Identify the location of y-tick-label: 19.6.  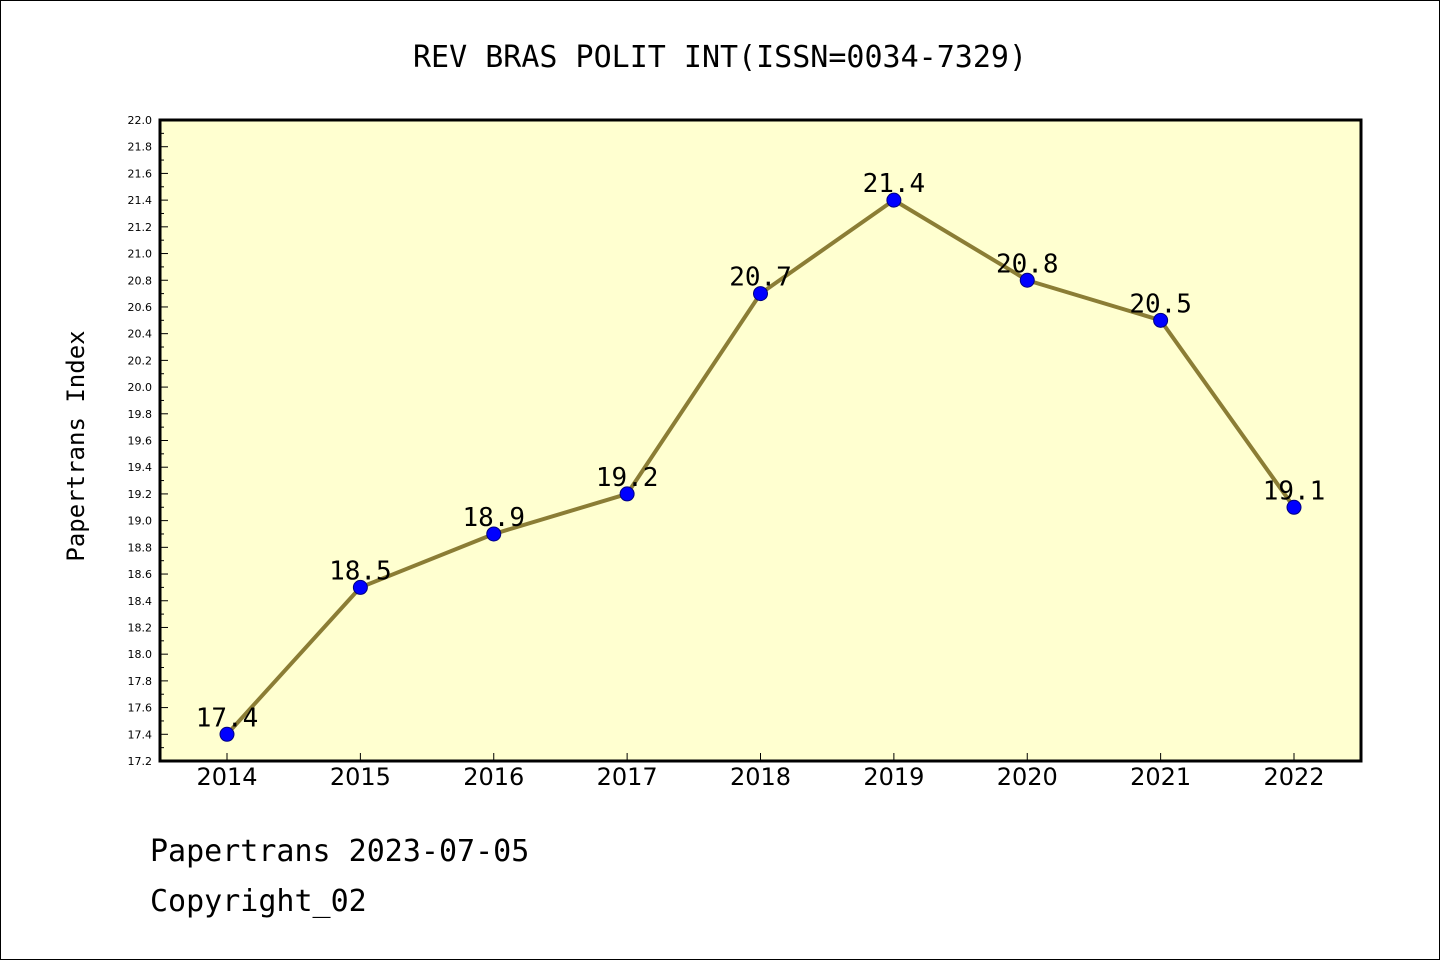
(140, 441).